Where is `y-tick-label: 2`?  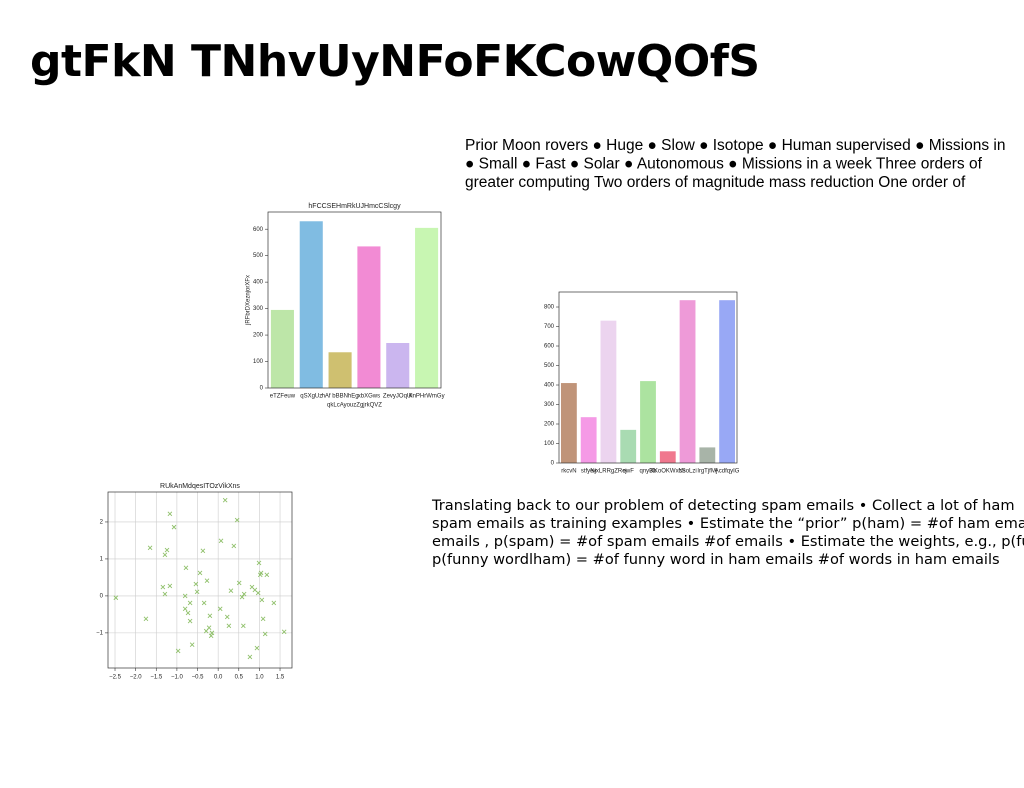 y-tick-label: 2 is located at coordinates (102, 523).